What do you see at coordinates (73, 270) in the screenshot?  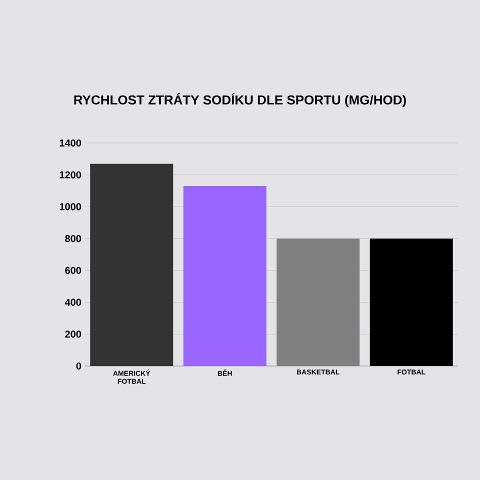 I see `y-tick-label: 600` at bounding box center [73, 270].